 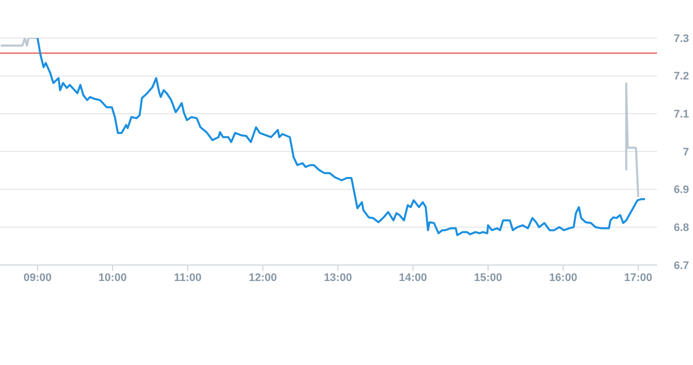 What do you see at coordinates (681, 76) in the screenshot?
I see `y-tick-label: 7.2` at bounding box center [681, 76].